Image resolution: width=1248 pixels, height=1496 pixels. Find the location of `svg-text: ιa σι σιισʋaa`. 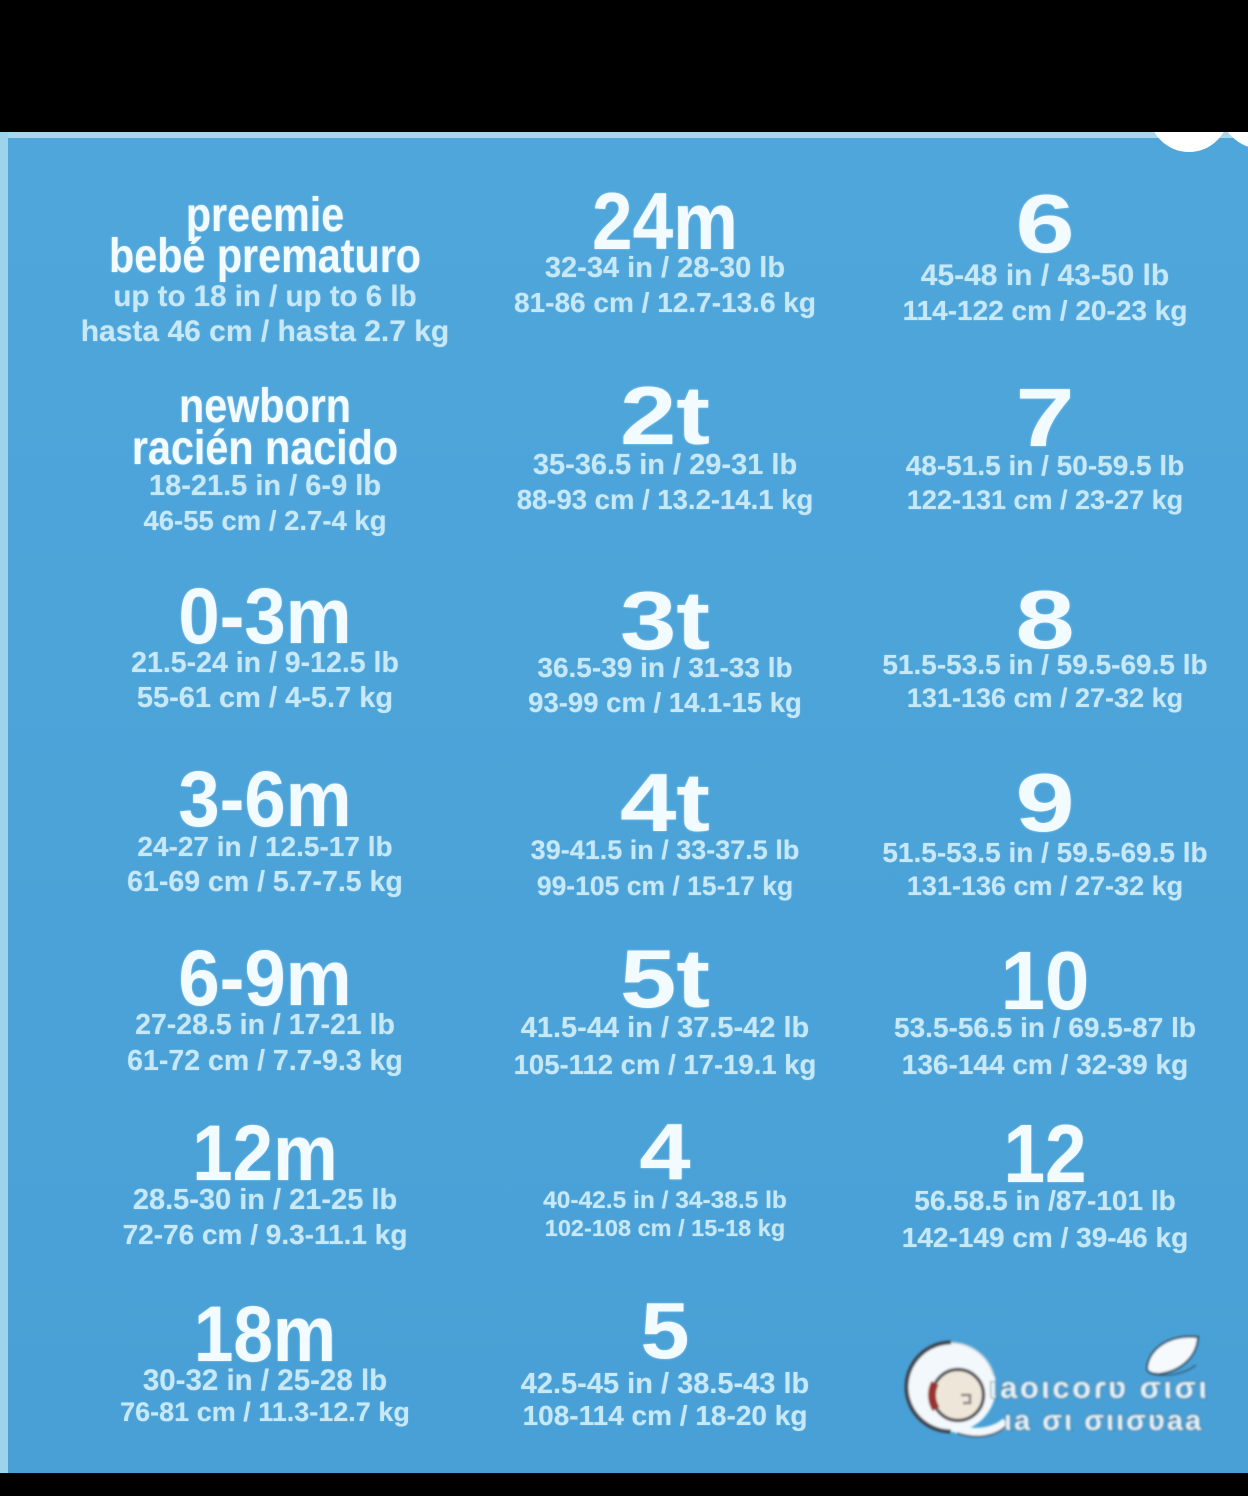

svg-text: ιa σι σιισʋaa is located at coordinates (1103, 1421).